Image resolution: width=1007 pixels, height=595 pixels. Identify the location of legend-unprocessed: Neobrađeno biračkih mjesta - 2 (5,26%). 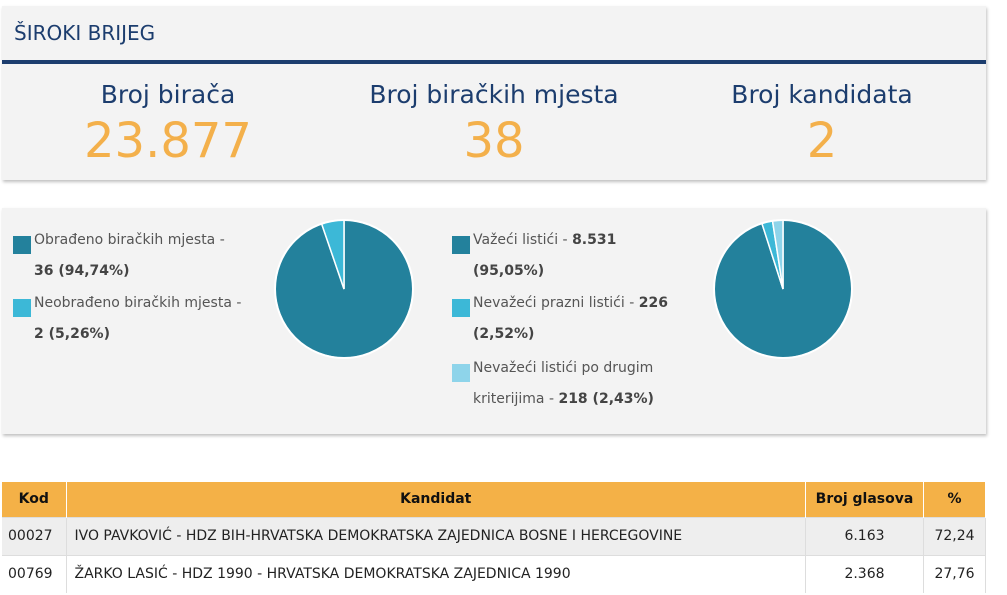
(127, 319).